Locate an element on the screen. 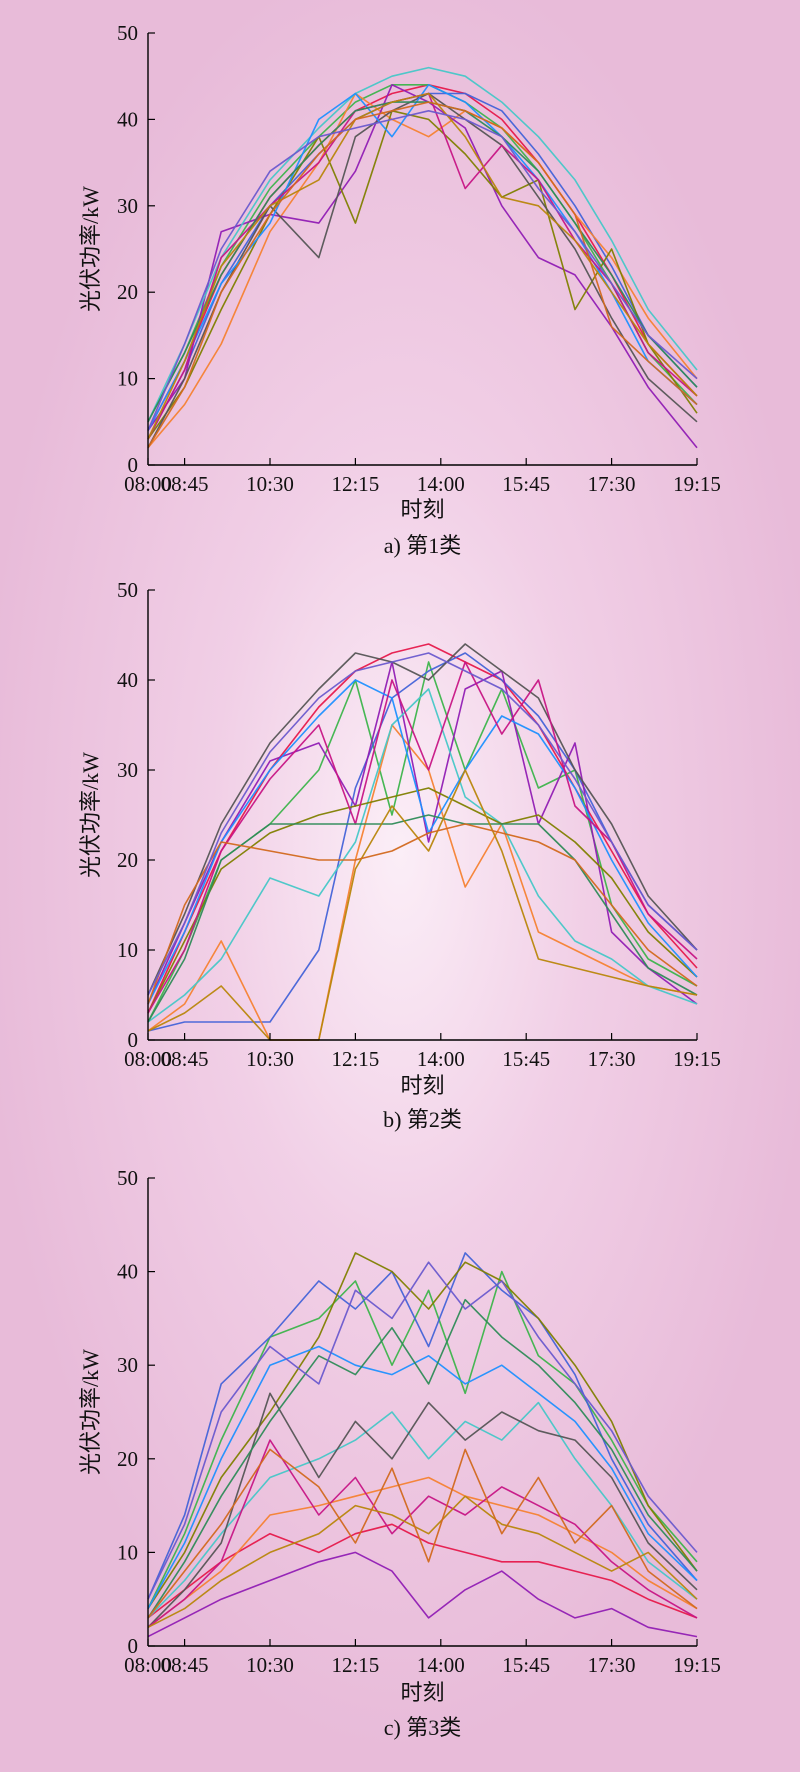 This screenshot has height=1772, width=800. chart-caption: b) 第2类 is located at coordinates (422, 1119).